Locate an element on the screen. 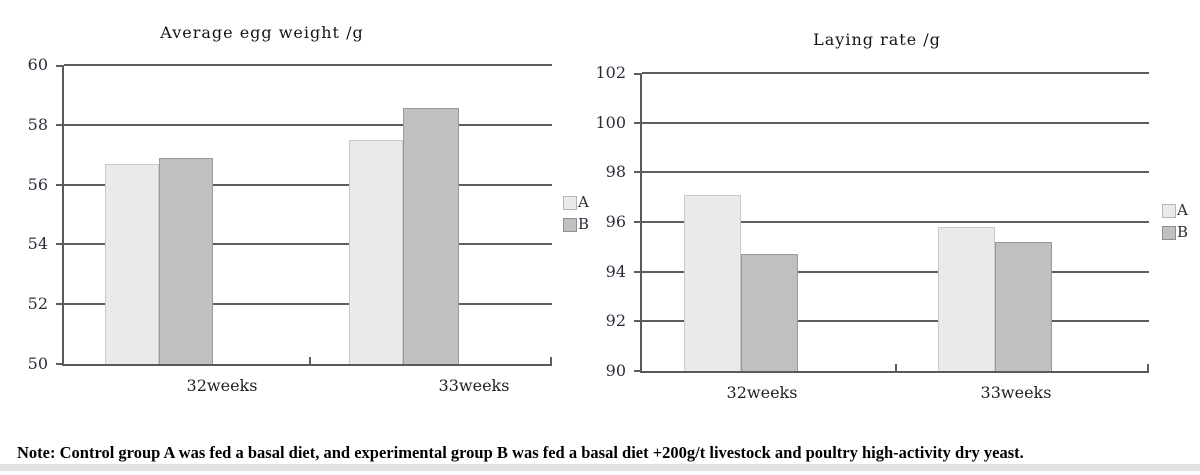 The width and height of the screenshot is (1200, 475). y-axis-label-98: 98 is located at coordinates (615, 172).